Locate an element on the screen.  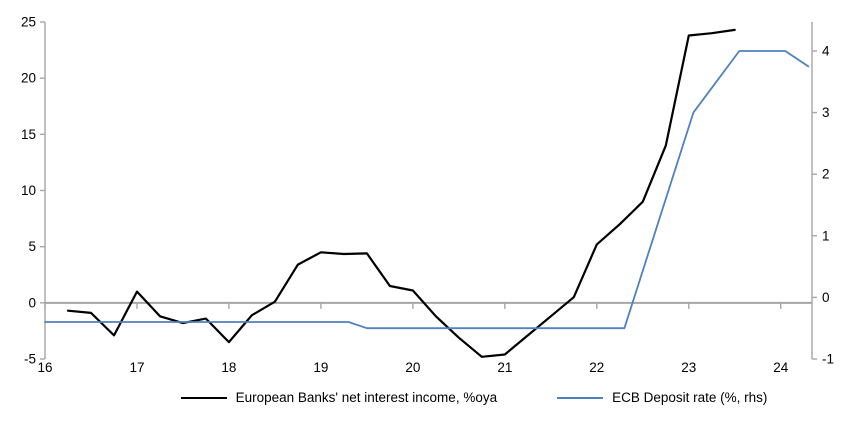
legend-item-ecb-deposit-rate: ECB Deposit rate (%, rhs) is located at coordinates (662, 397).